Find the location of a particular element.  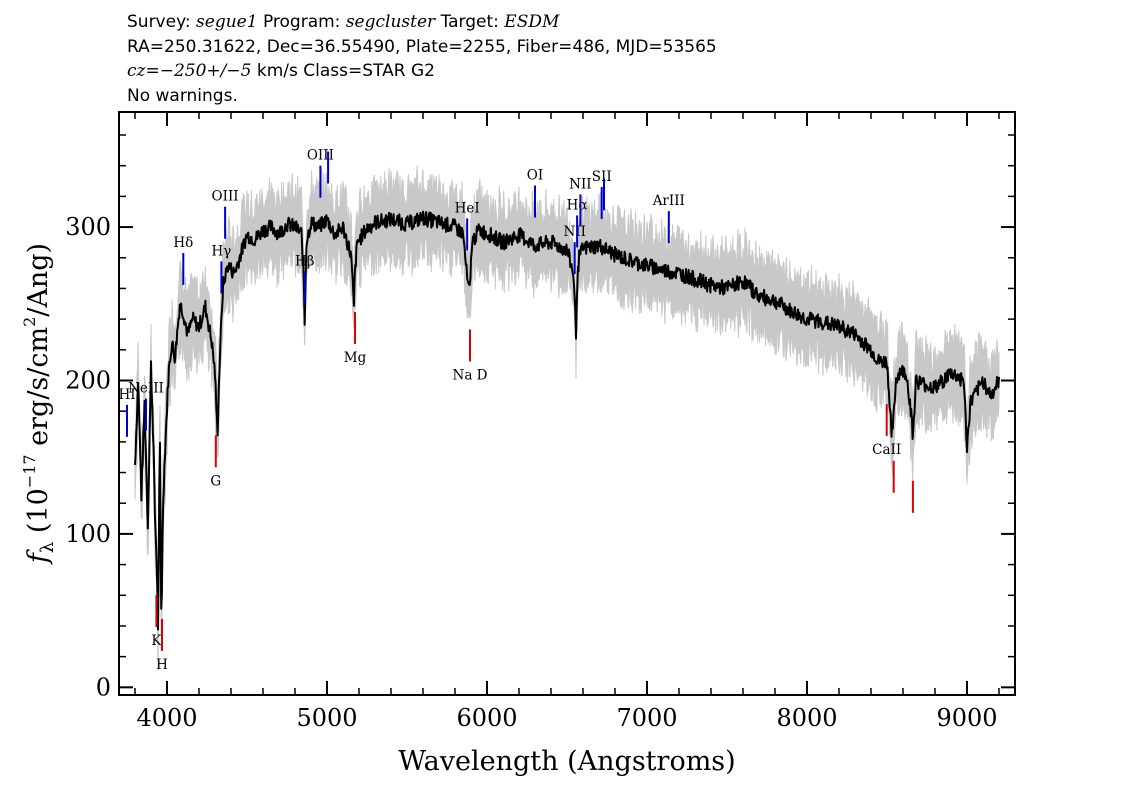

cz-unit-class: km/s Class=STAR G2 is located at coordinates (345, 71).